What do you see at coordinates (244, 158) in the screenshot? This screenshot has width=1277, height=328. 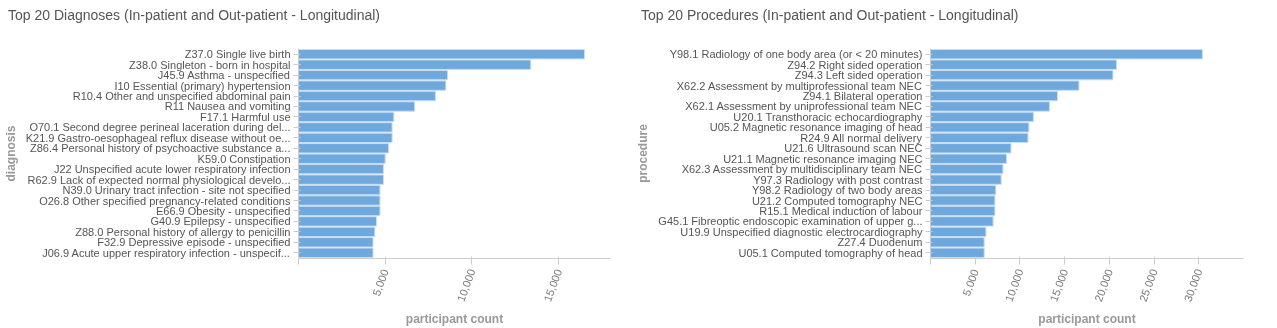 I see `y-tick-label: K59.0 Constipation` at bounding box center [244, 158].